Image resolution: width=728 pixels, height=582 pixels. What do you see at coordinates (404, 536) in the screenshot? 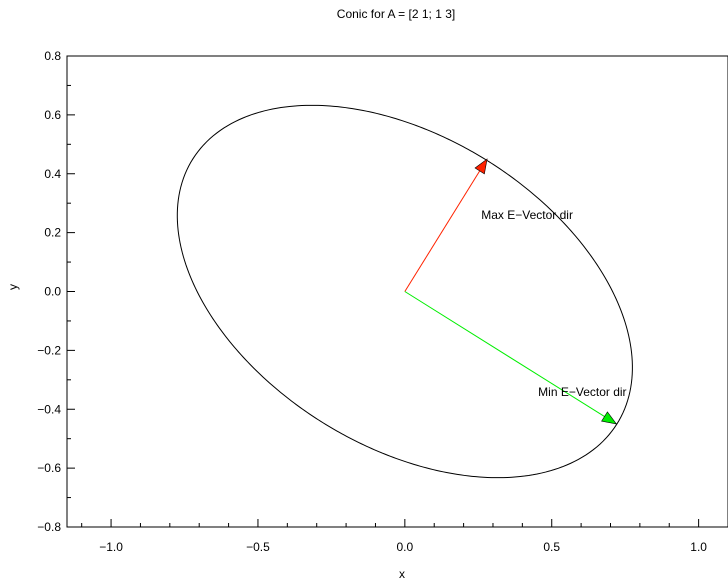
I see `x-axis-ticks: −1.0 −0.5 0.0 0.5 1.0` at bounding box center [404, 536].